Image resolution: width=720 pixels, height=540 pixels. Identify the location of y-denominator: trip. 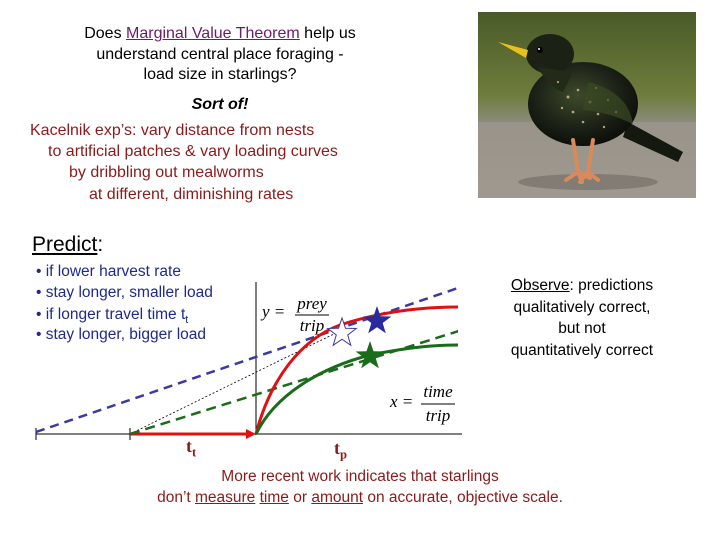
(312, 325).